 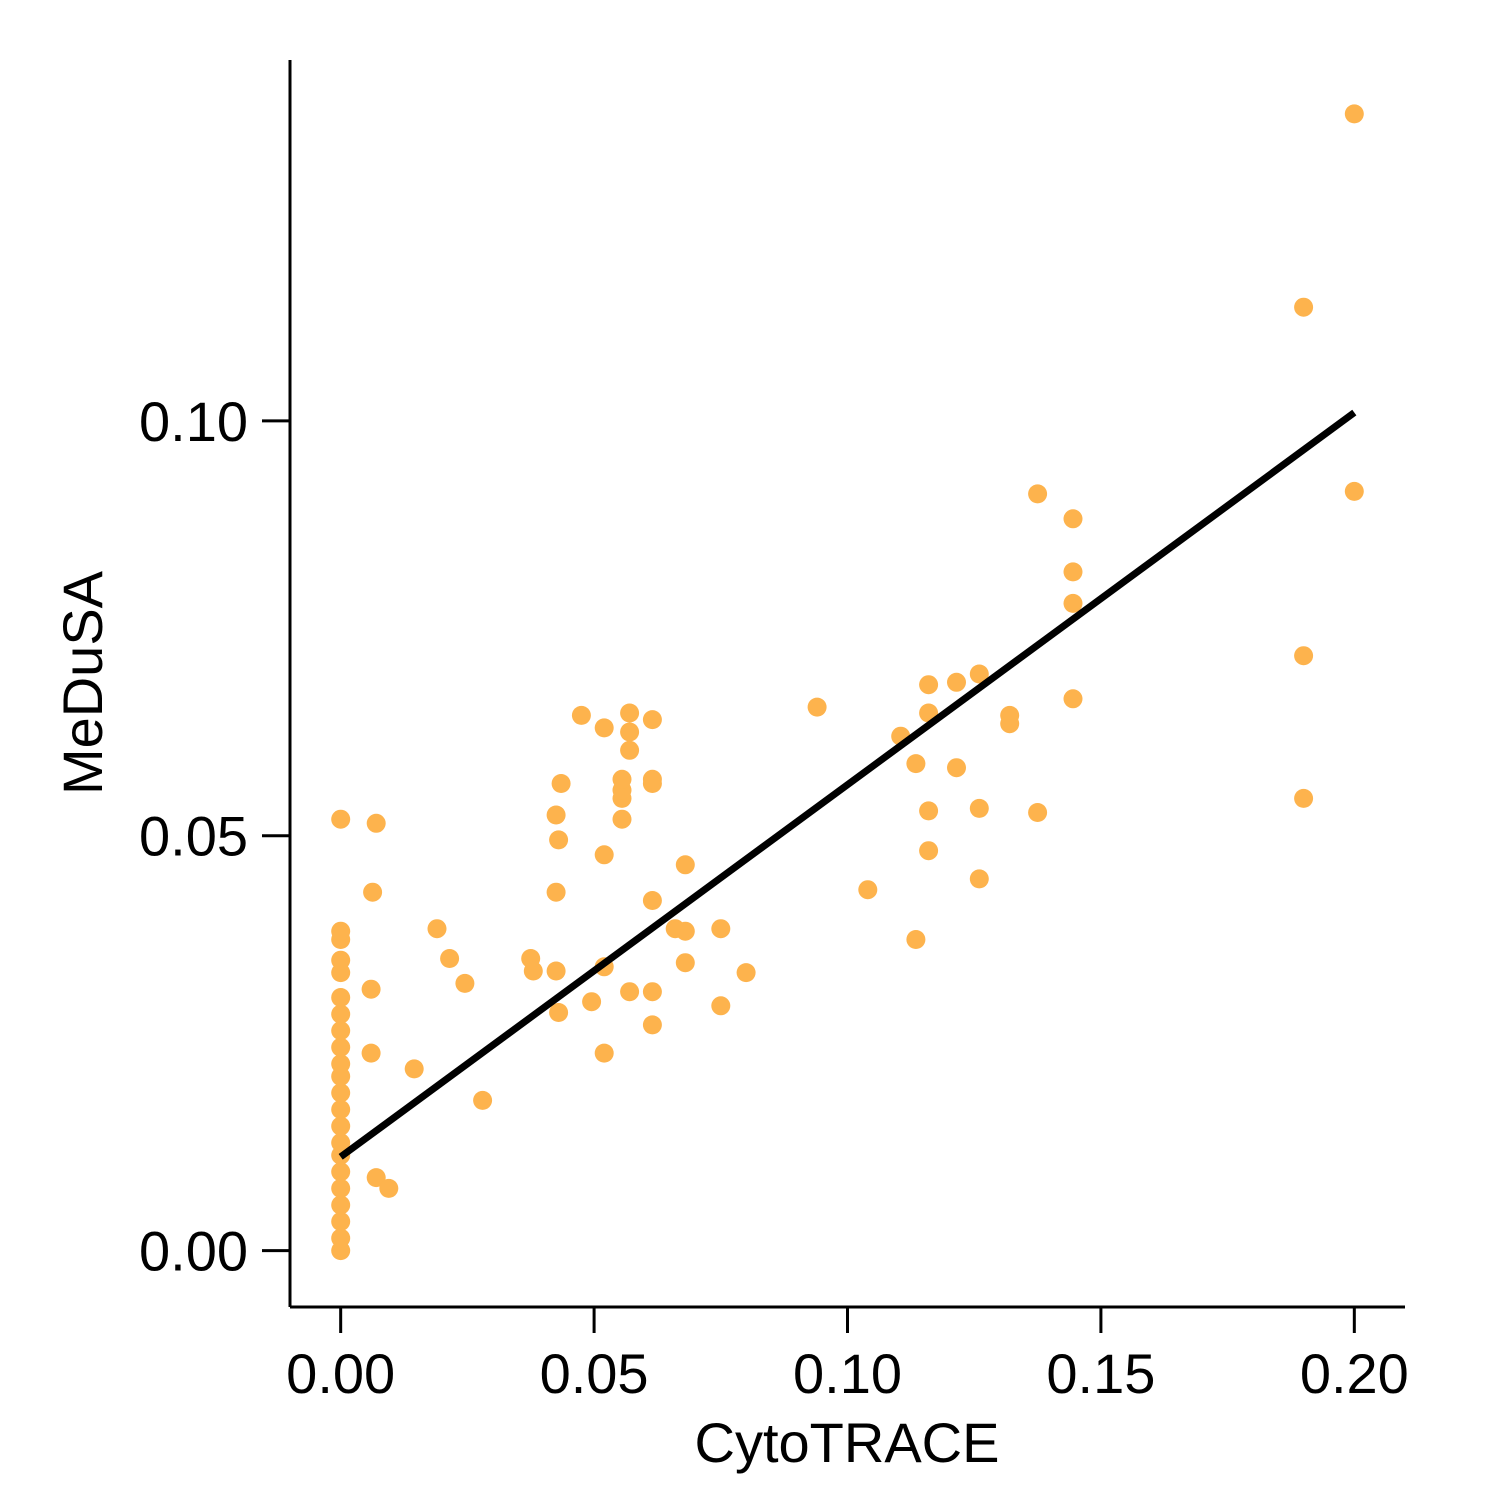 What do you see at coordinates (193, 421) in the screenshot?
I see `y-tick-label-2: 0.10` at bounding box center [193, 421].